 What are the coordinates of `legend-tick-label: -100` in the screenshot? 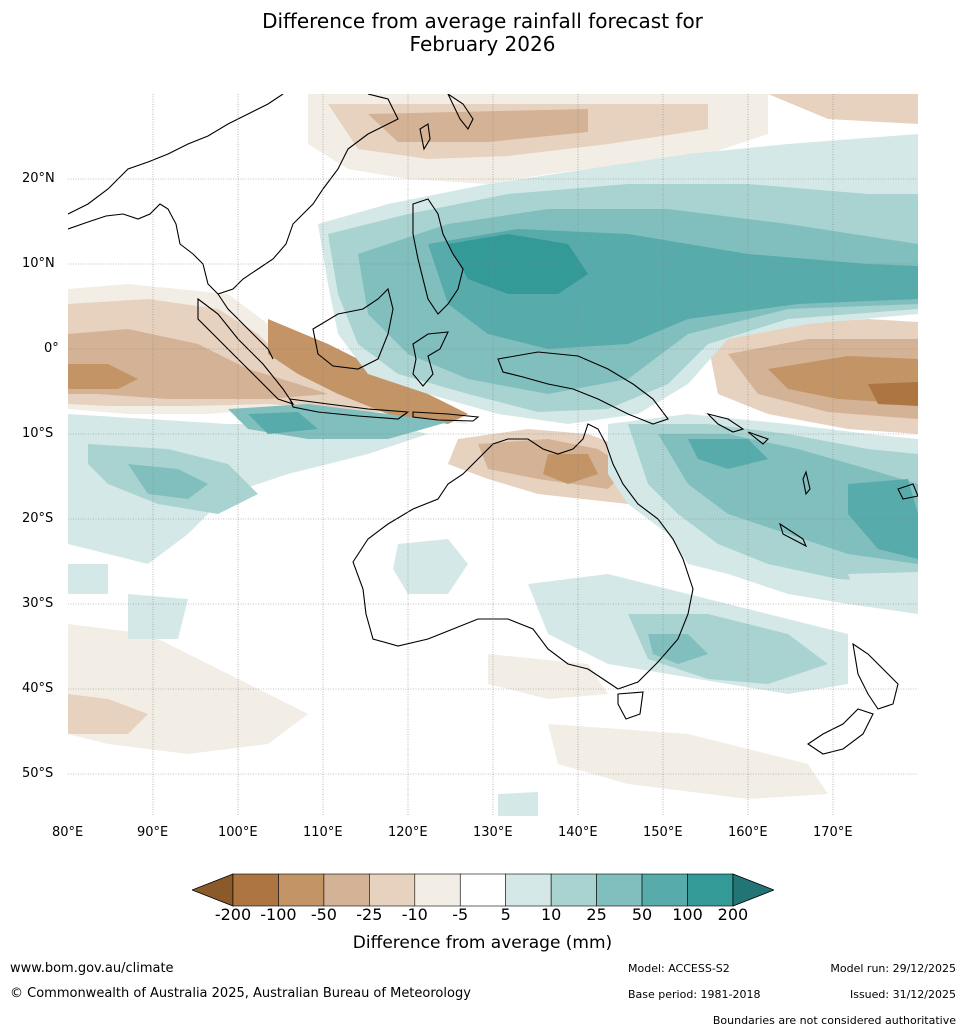 It's located at (278, 914).